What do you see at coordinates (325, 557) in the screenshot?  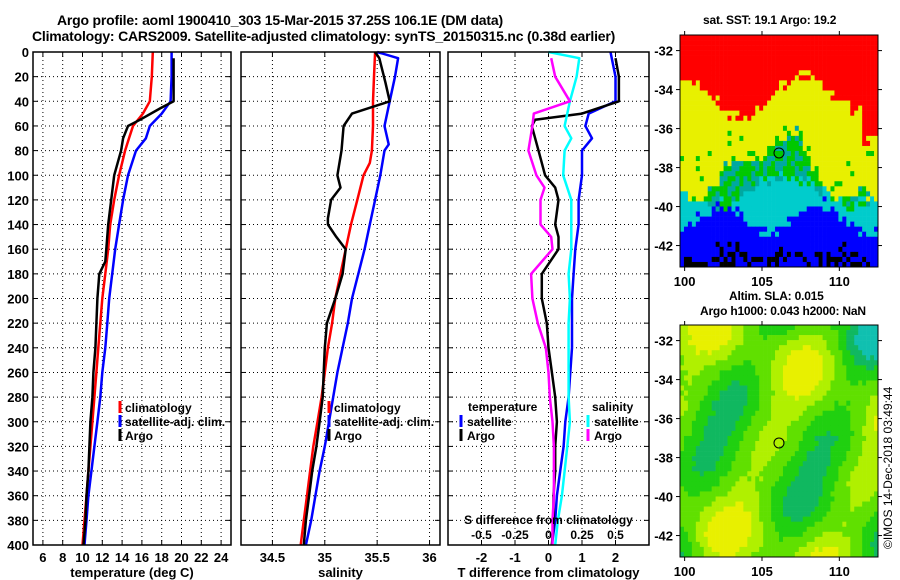 I see `x-tick-label: 35` at bounding box center [325, 557].